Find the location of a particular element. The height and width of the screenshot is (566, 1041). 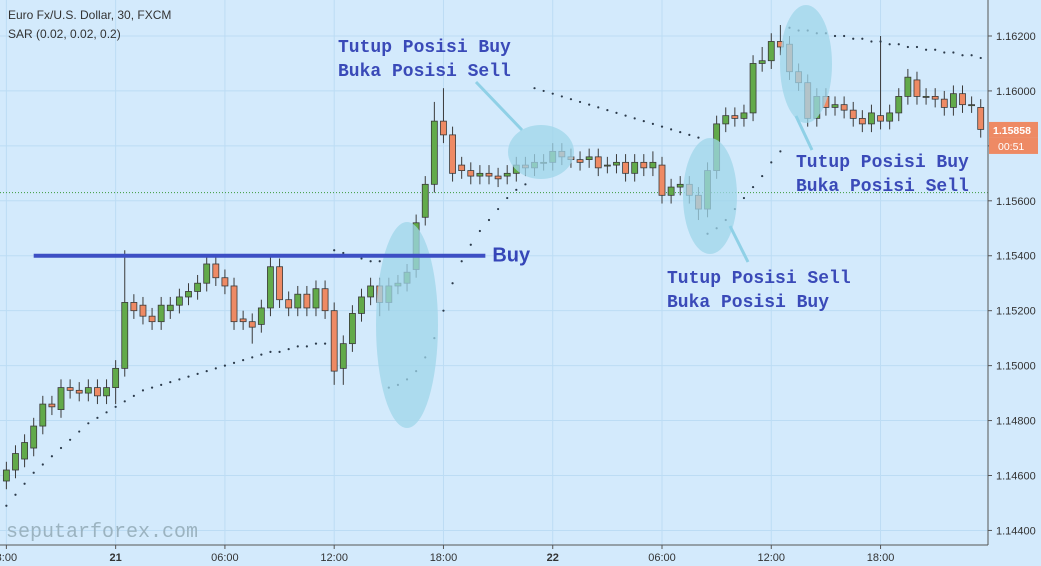

countdown: 00:51 is located at coordinates (1011, 147).